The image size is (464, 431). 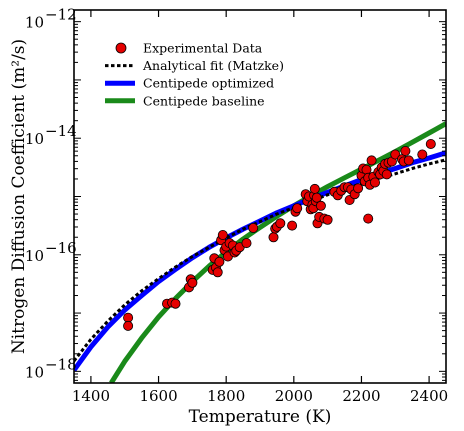 What do you see at coordinates (260, 417) in the screenshot?
I see `x-axis-title: Temperature (K)` at bounding box center [260, 417].